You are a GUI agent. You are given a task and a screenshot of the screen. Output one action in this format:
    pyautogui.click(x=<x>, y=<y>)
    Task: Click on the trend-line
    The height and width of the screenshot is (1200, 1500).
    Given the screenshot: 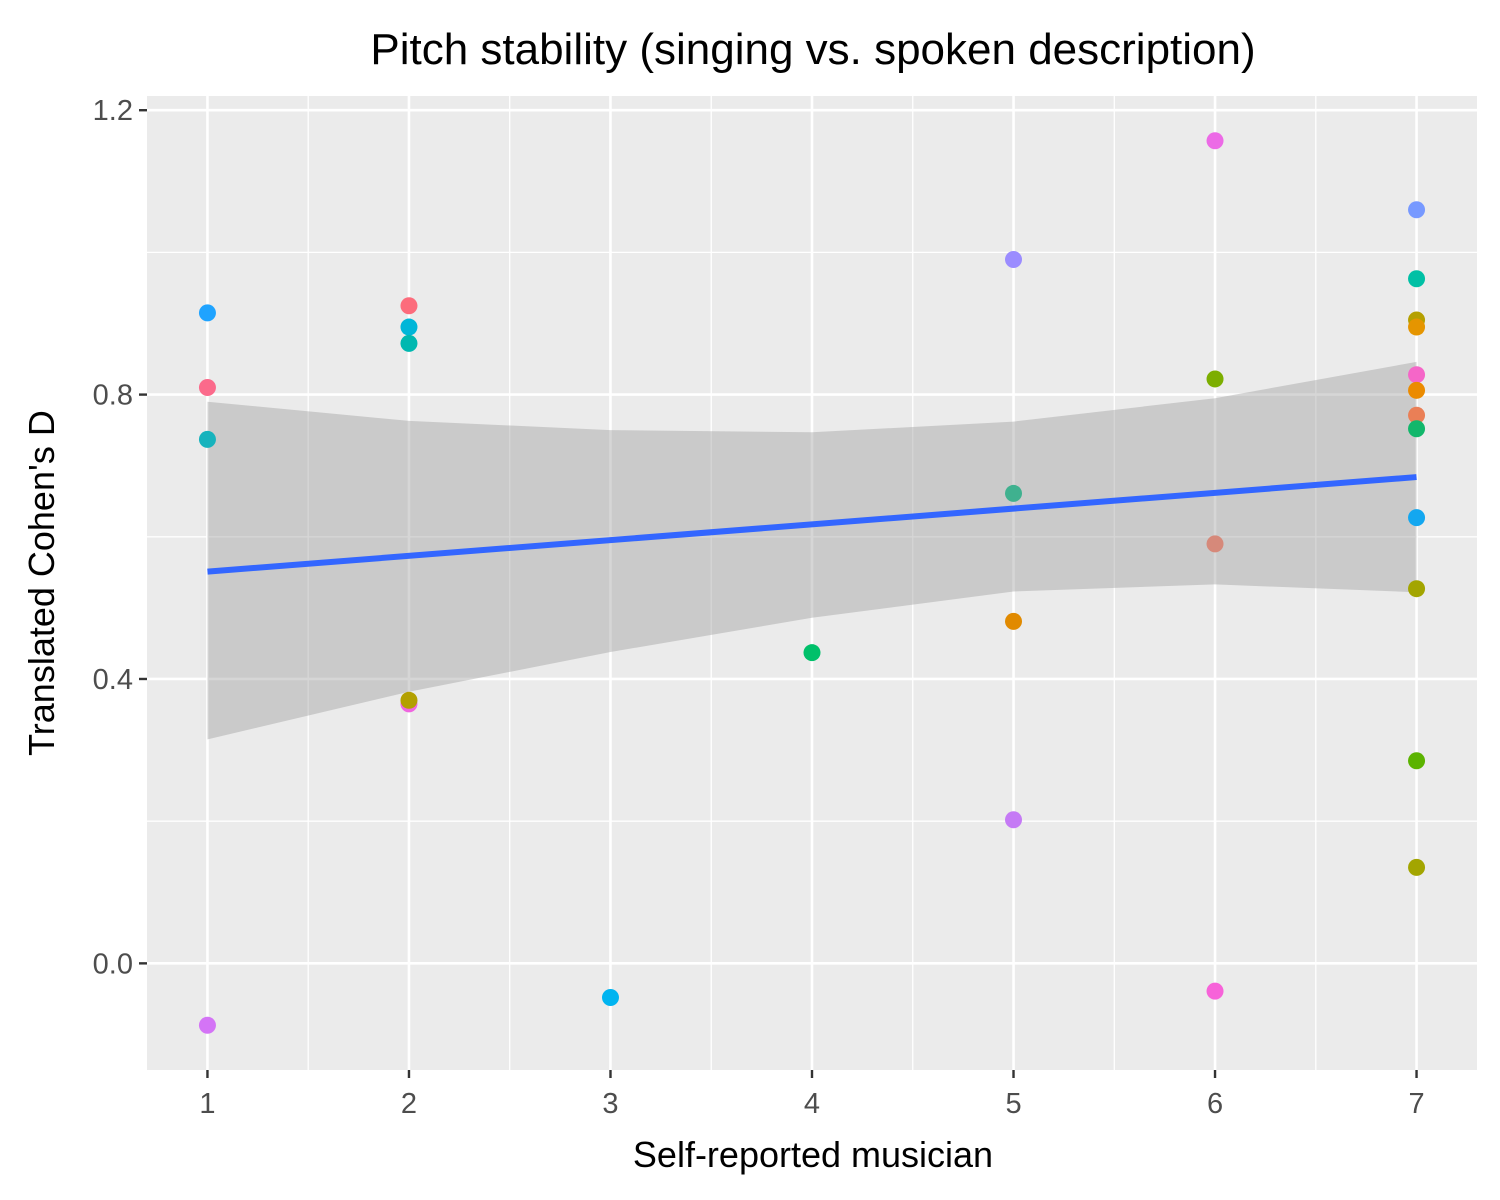 What is the action you would take?
    pyautogui.click(x=812, y=524)
    